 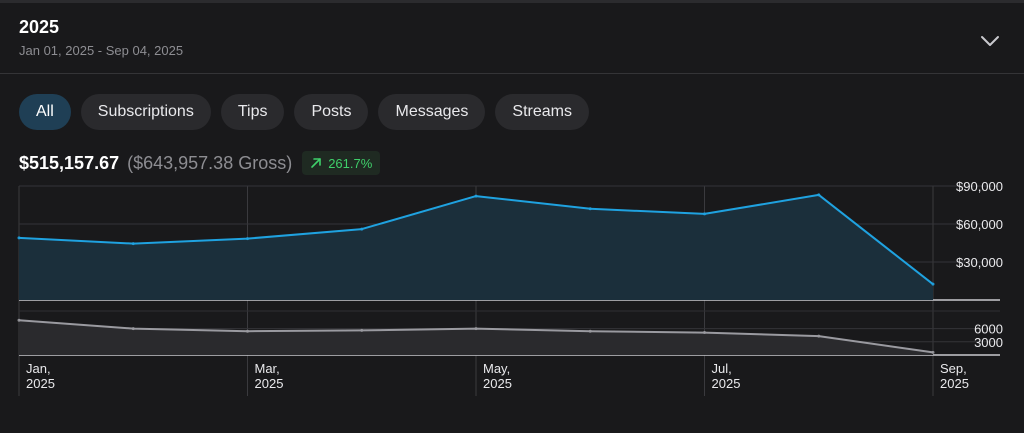 I want to click on tab-subscriptions: Subscriptions, so click(x=145, y=112).